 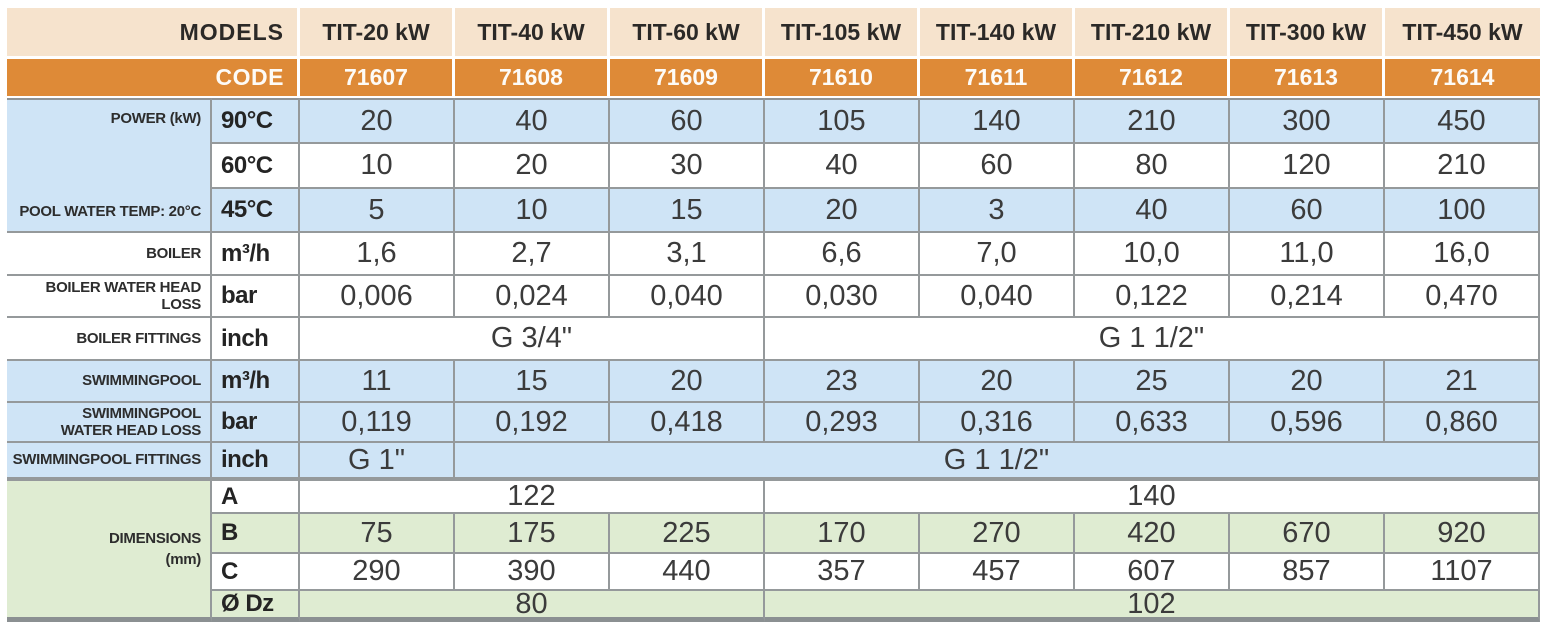 What do you see at coordinates (110, 211) in the screenshot?
I see `pool-water-temp-label: POOL WATER TEMP: 20°C` at bounding box center [110, 211].